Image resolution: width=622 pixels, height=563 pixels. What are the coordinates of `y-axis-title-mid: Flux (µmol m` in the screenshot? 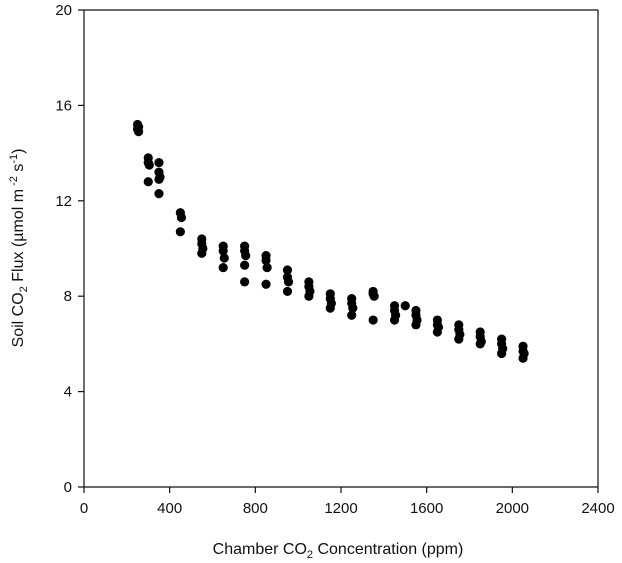 It's located at (18, 237).